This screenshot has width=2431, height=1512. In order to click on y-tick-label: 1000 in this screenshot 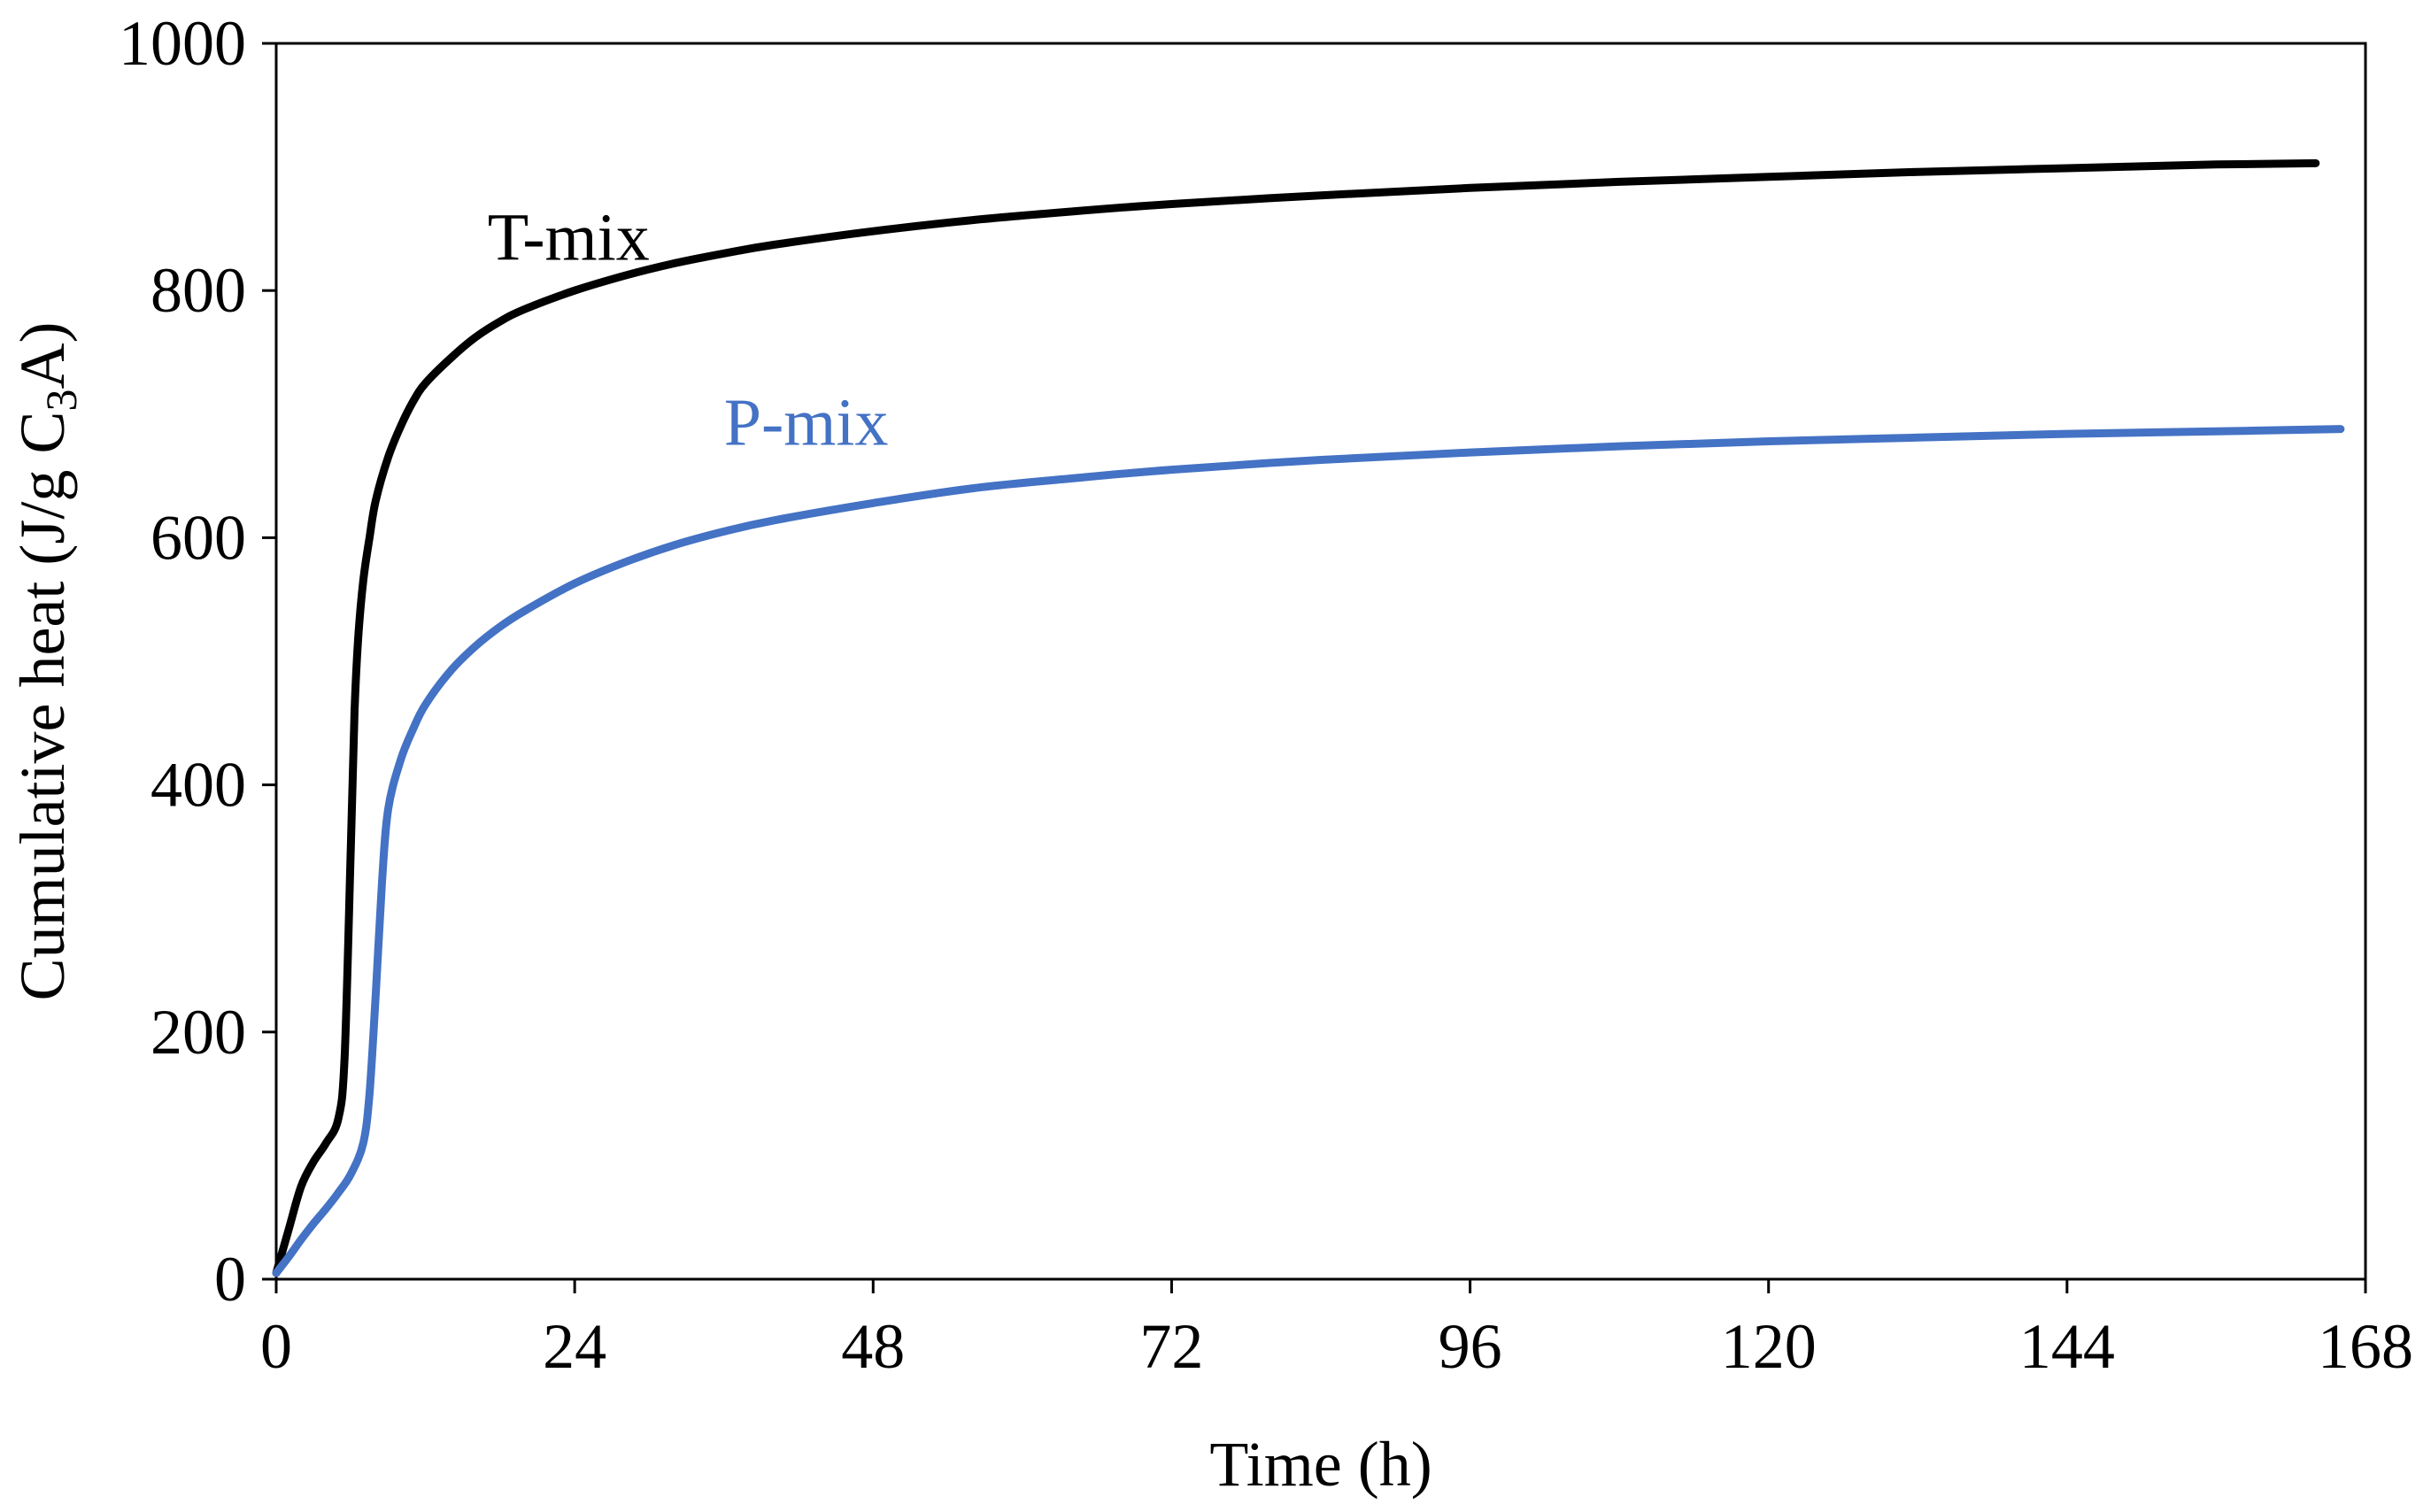, I will do `click(182, 43)`.